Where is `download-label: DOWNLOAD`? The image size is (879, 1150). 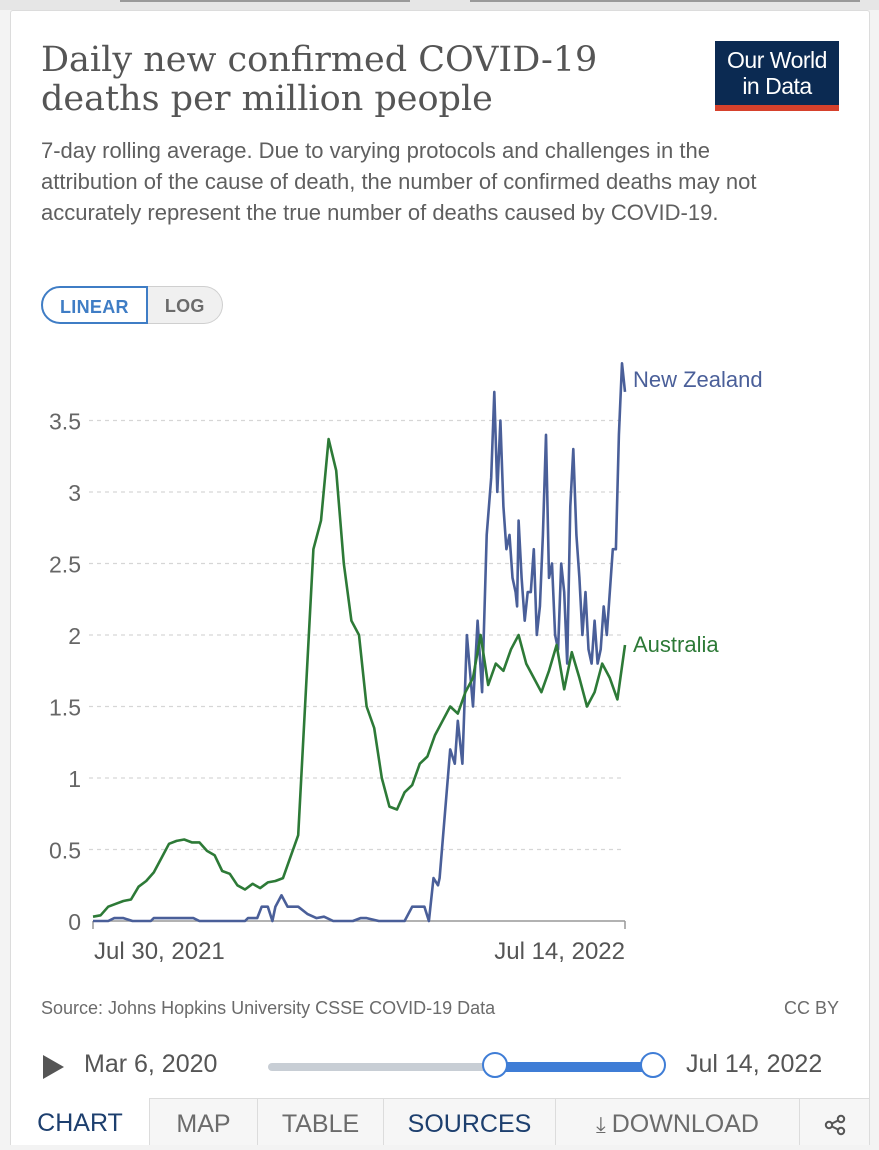
download-label: DOWNLOAD is located at coordinates (685, 1124).